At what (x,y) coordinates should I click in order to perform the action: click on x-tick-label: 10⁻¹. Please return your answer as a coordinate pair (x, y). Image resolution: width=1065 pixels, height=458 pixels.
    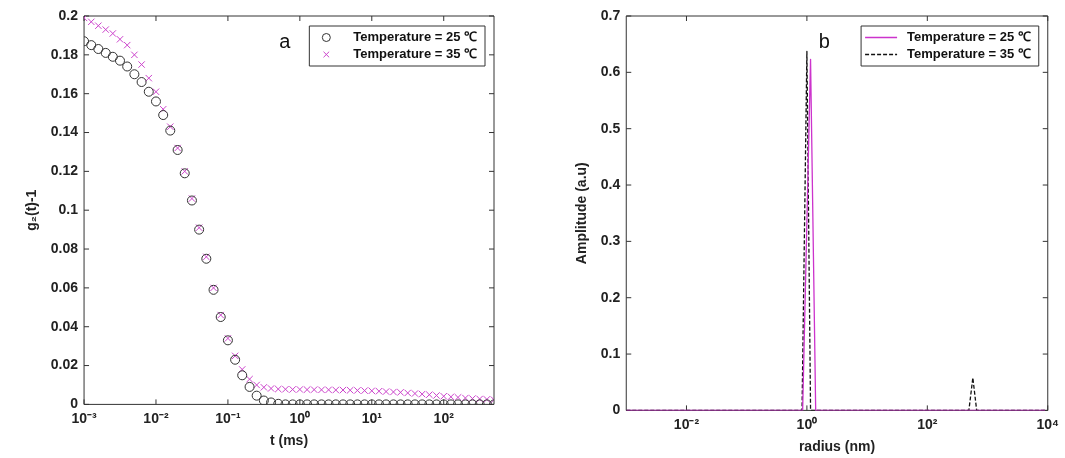
    Looking at the image, I should click on (228, 417).